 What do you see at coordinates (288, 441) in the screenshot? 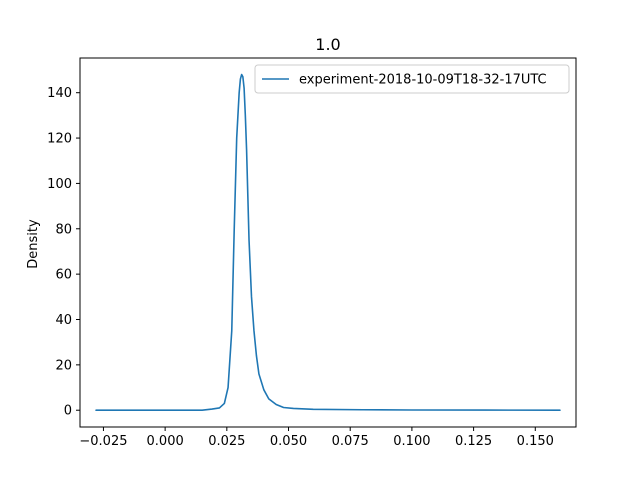
I see `x-tick-label: 0.050` at bounding box center [288, 441].